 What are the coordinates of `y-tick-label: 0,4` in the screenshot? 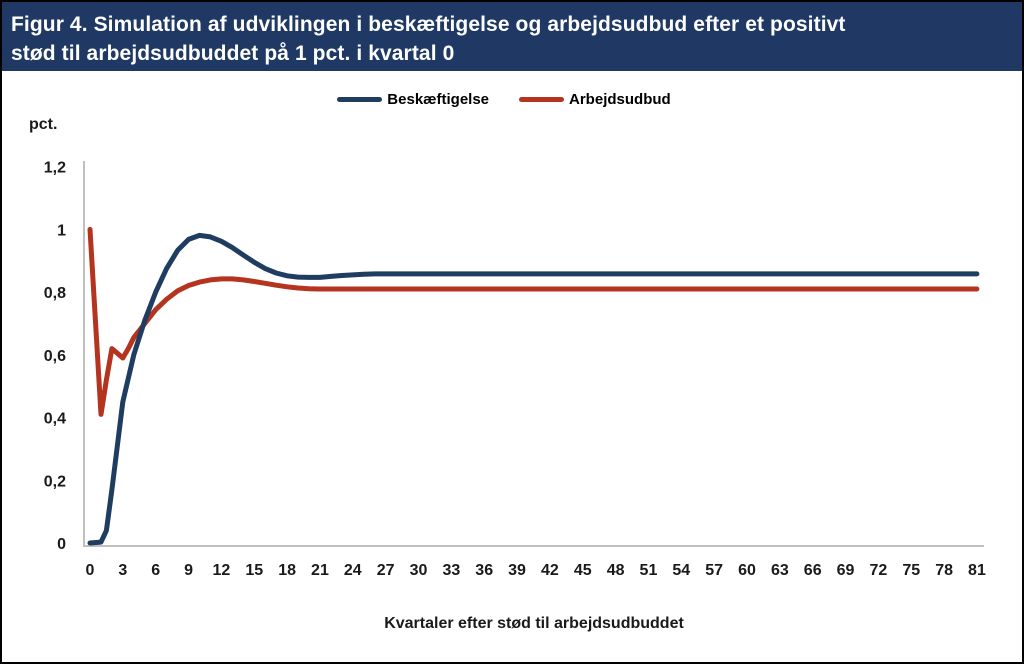 It's located at (55, 419).